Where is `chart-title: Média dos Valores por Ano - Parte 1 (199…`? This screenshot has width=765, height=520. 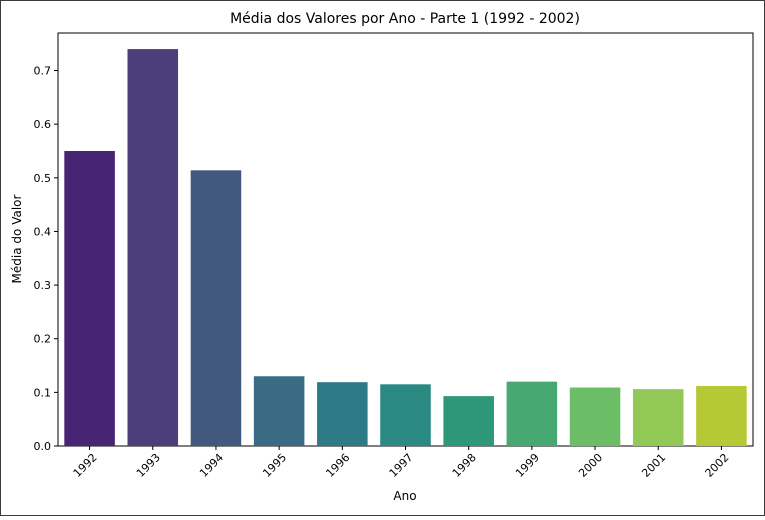
chart-title: Média dos Valores por Ano - Parte 1 (199… is located at coordinates (405, 19).